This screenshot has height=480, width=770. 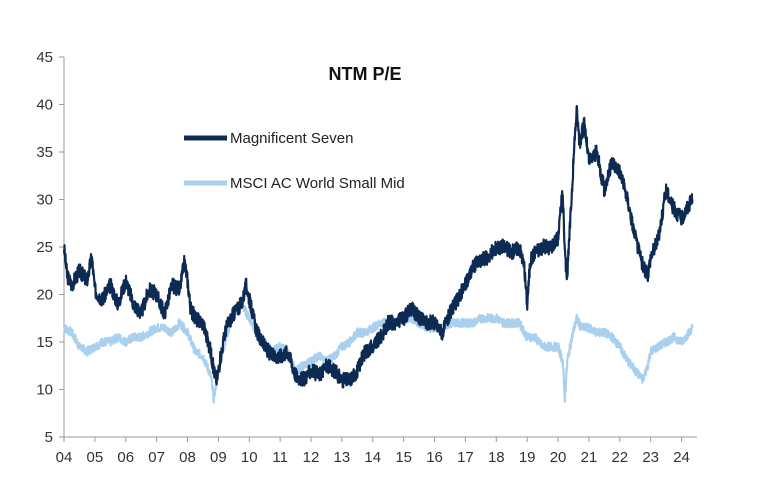 I want to click on y-tick-label: 15, so click(x=44, y=342).